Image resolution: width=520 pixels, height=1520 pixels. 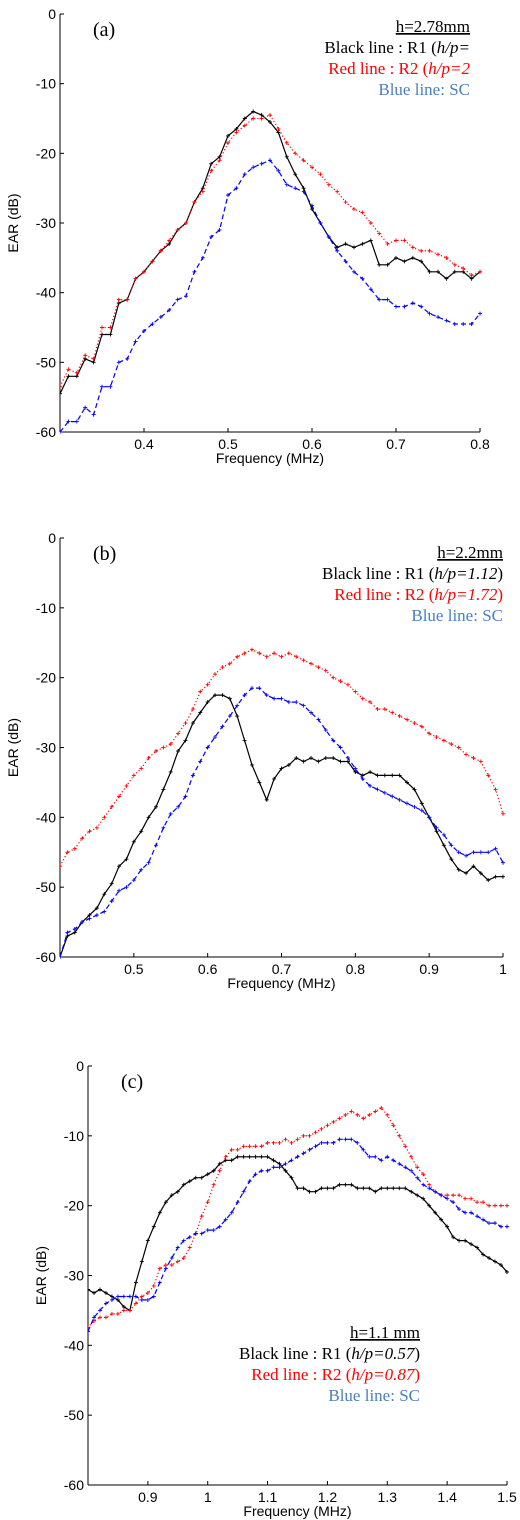 I want to click on y-tick-label: -20, so click(x=74, y=1206).